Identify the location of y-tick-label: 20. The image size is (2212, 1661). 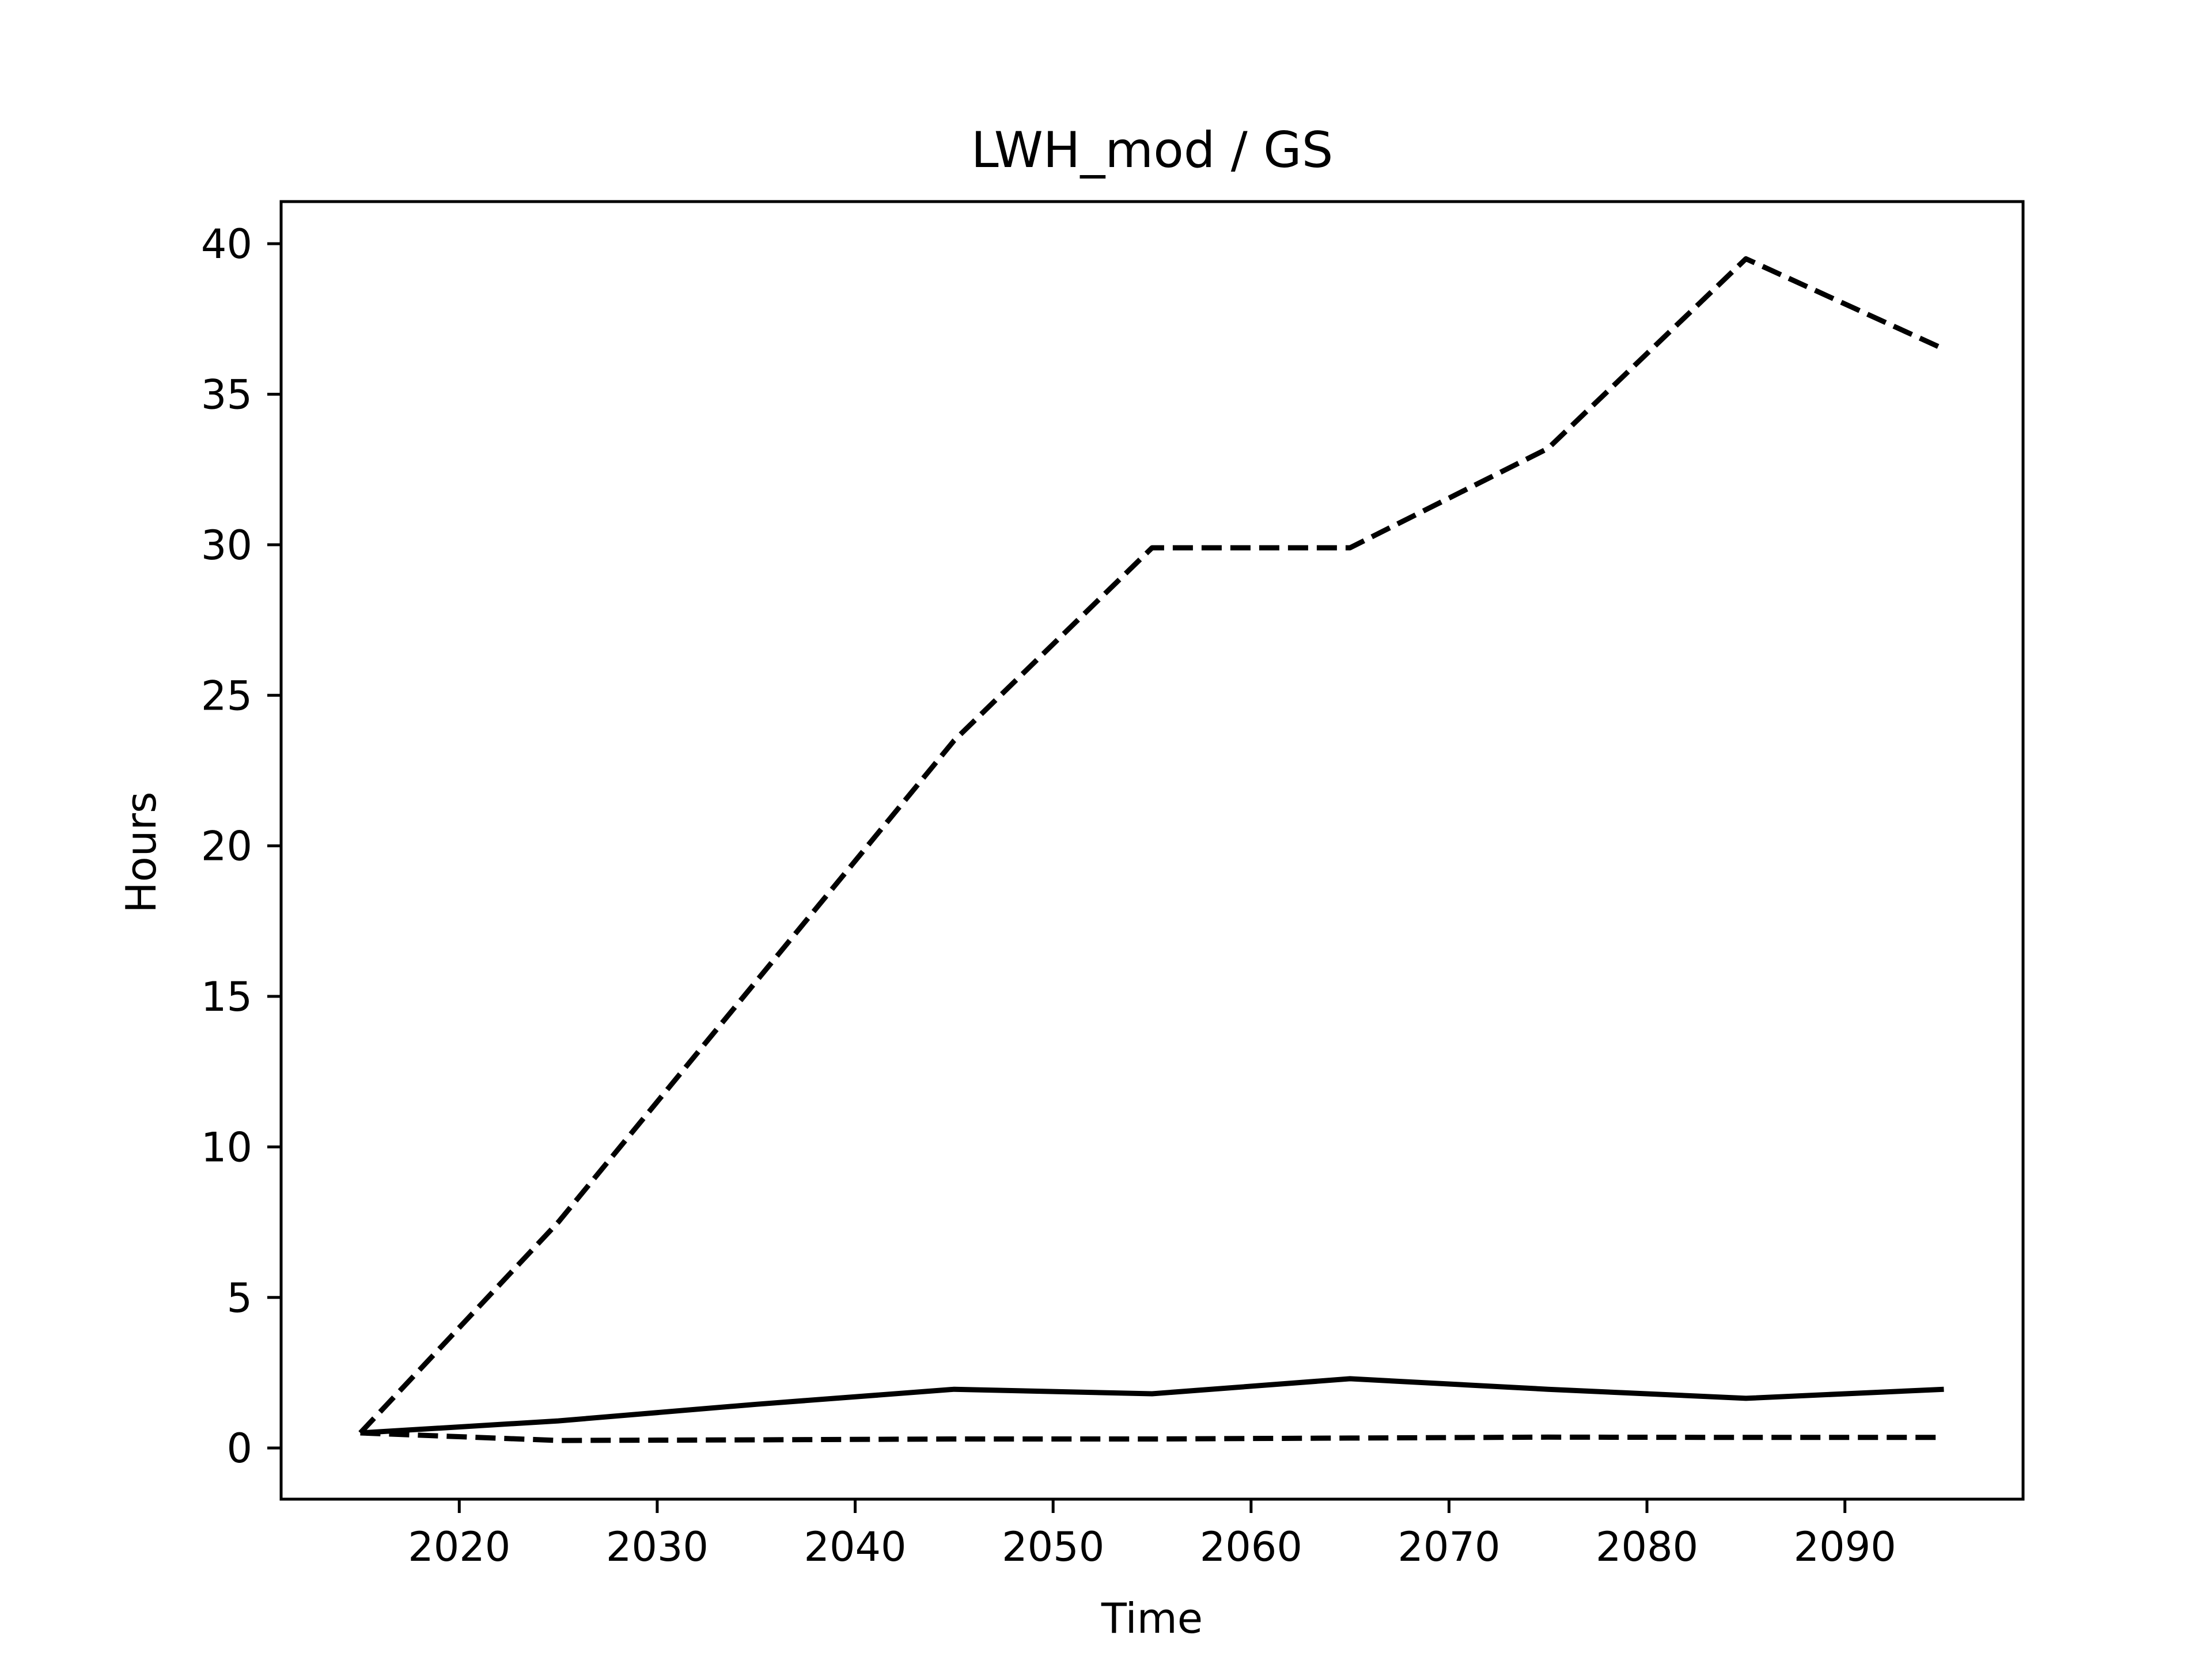
(226, 846).